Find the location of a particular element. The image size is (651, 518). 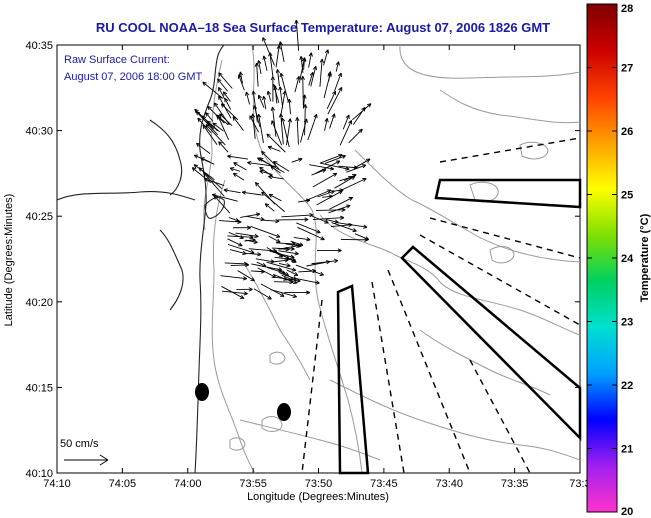

coastline-main is located at coordinates (209, 259).